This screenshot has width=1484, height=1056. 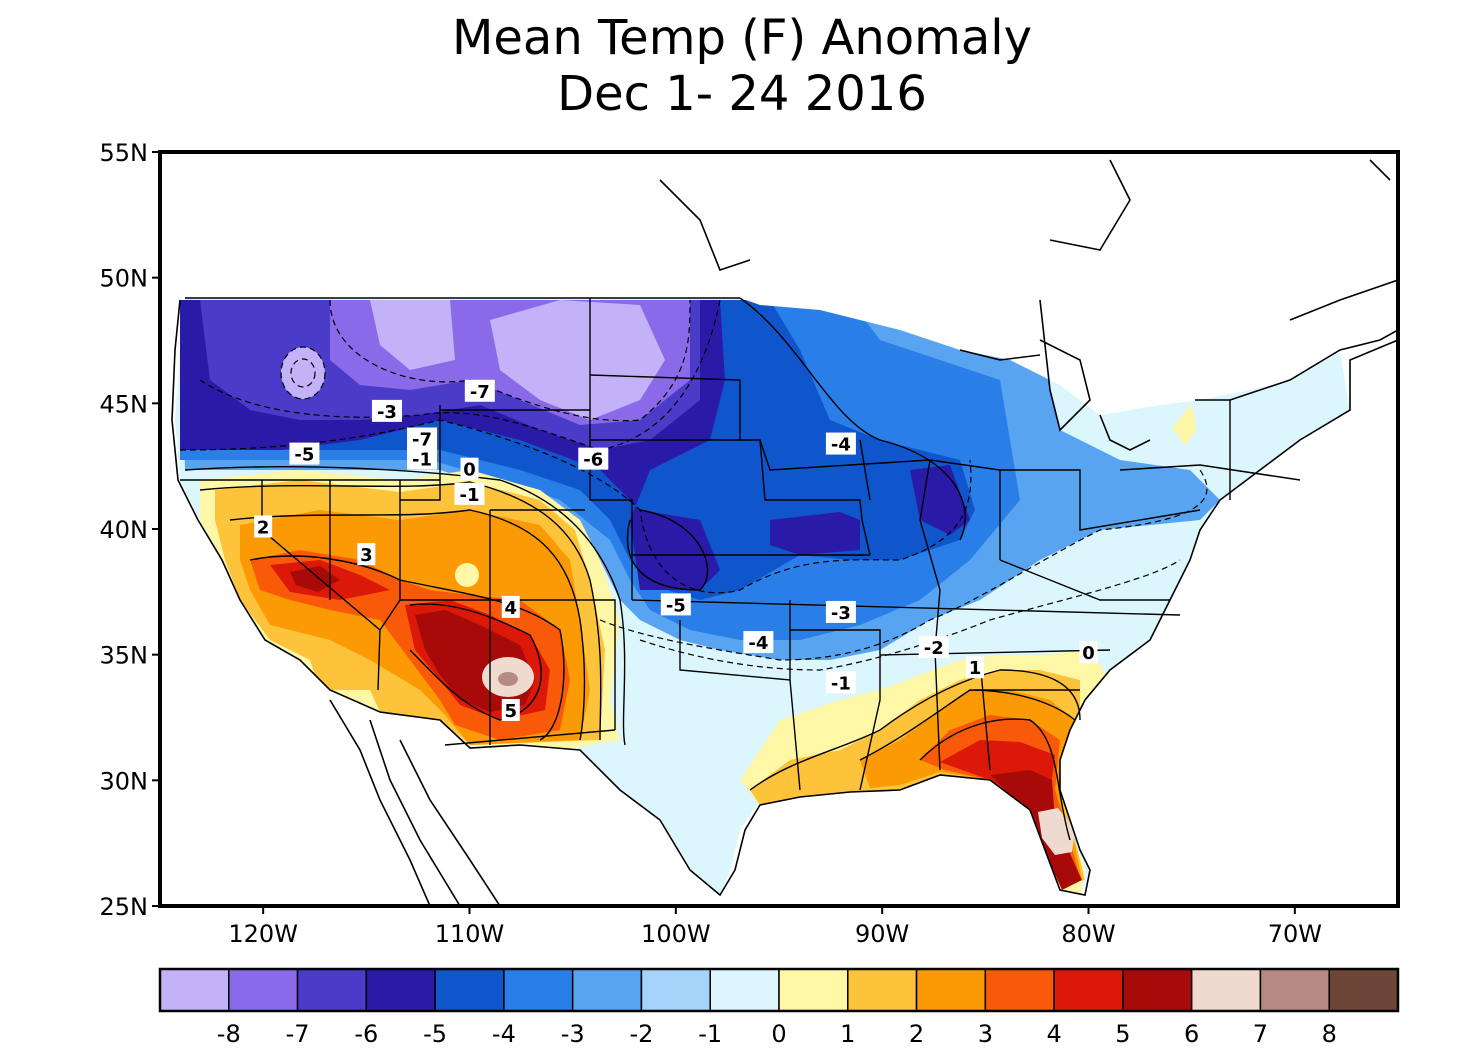 I want to click on lat-tick-label: 45N, so click(x=124, y=404).